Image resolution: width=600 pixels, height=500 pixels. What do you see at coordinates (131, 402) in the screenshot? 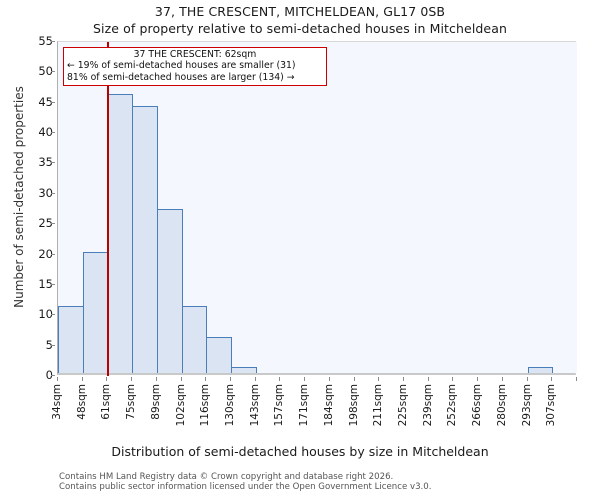
I see `x-tick-label: 75sqm` at bounding box center [131, 402].